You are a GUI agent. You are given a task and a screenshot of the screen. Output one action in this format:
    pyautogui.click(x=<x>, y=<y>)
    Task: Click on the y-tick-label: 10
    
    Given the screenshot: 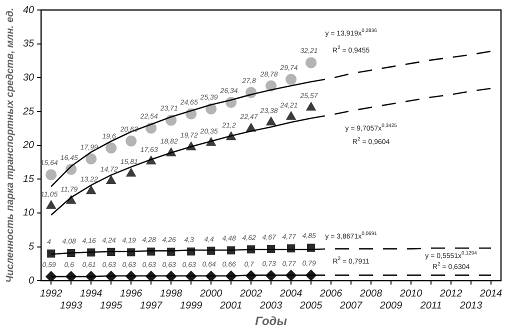 What is the action you would take?
    pyautogui.click(x=29, y=213)
    